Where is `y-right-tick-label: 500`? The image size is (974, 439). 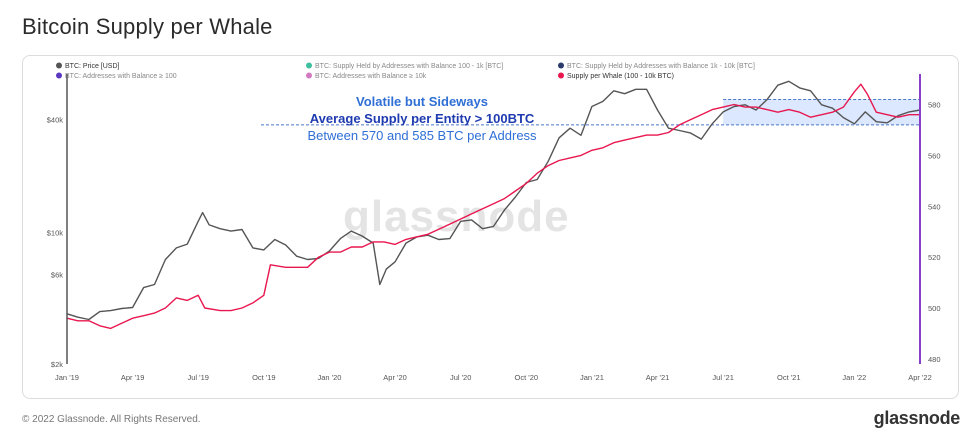 y-right-tick-label: 500 is located at coordinates (934, 308).